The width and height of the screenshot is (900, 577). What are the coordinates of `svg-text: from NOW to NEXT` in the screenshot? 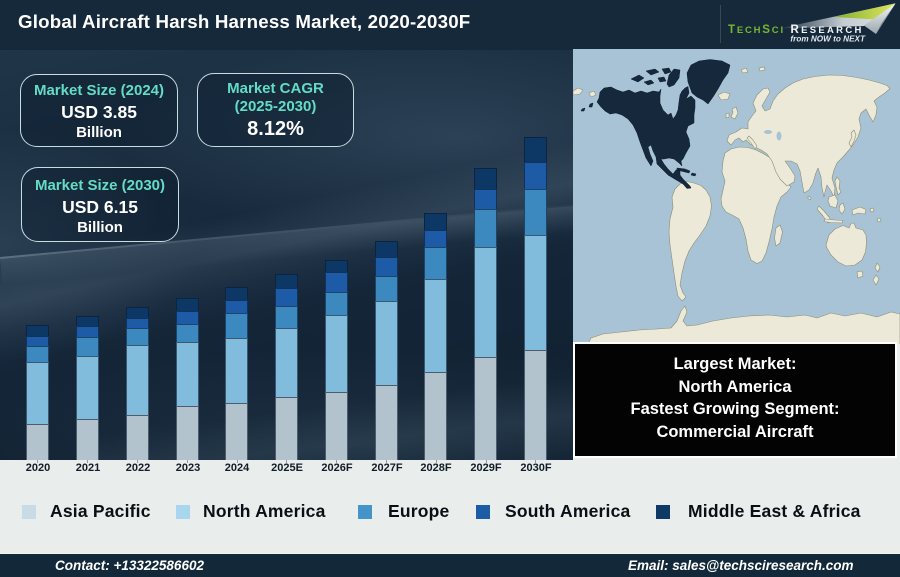 It's located at (828, 39).